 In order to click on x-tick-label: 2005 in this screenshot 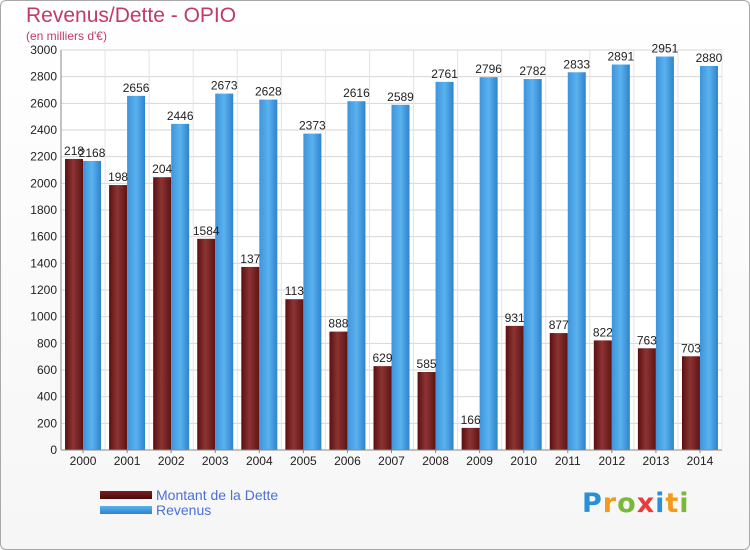, I will do `click(303, 461)`.